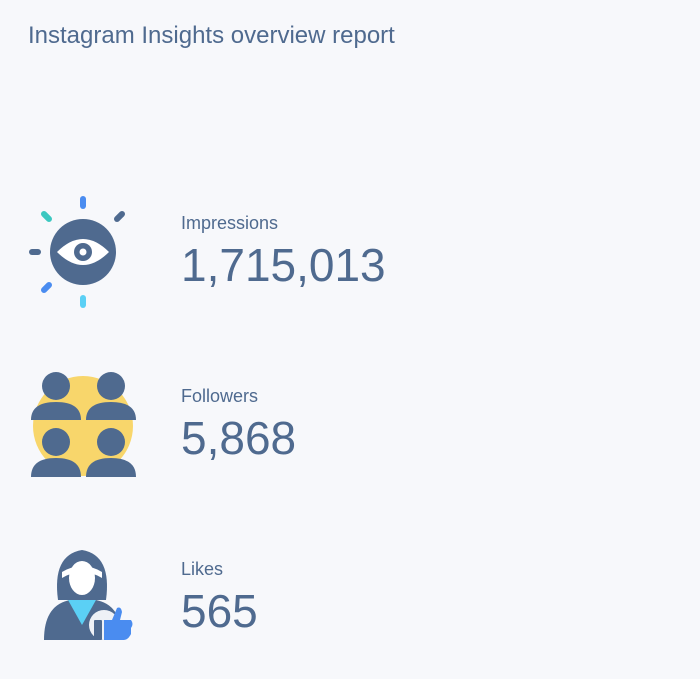 This screenshot has width=700, height=679. What do you see at coordinates (83, 424) in the screenshot?
I see `followers-icon` at bounding box center [83, 424].